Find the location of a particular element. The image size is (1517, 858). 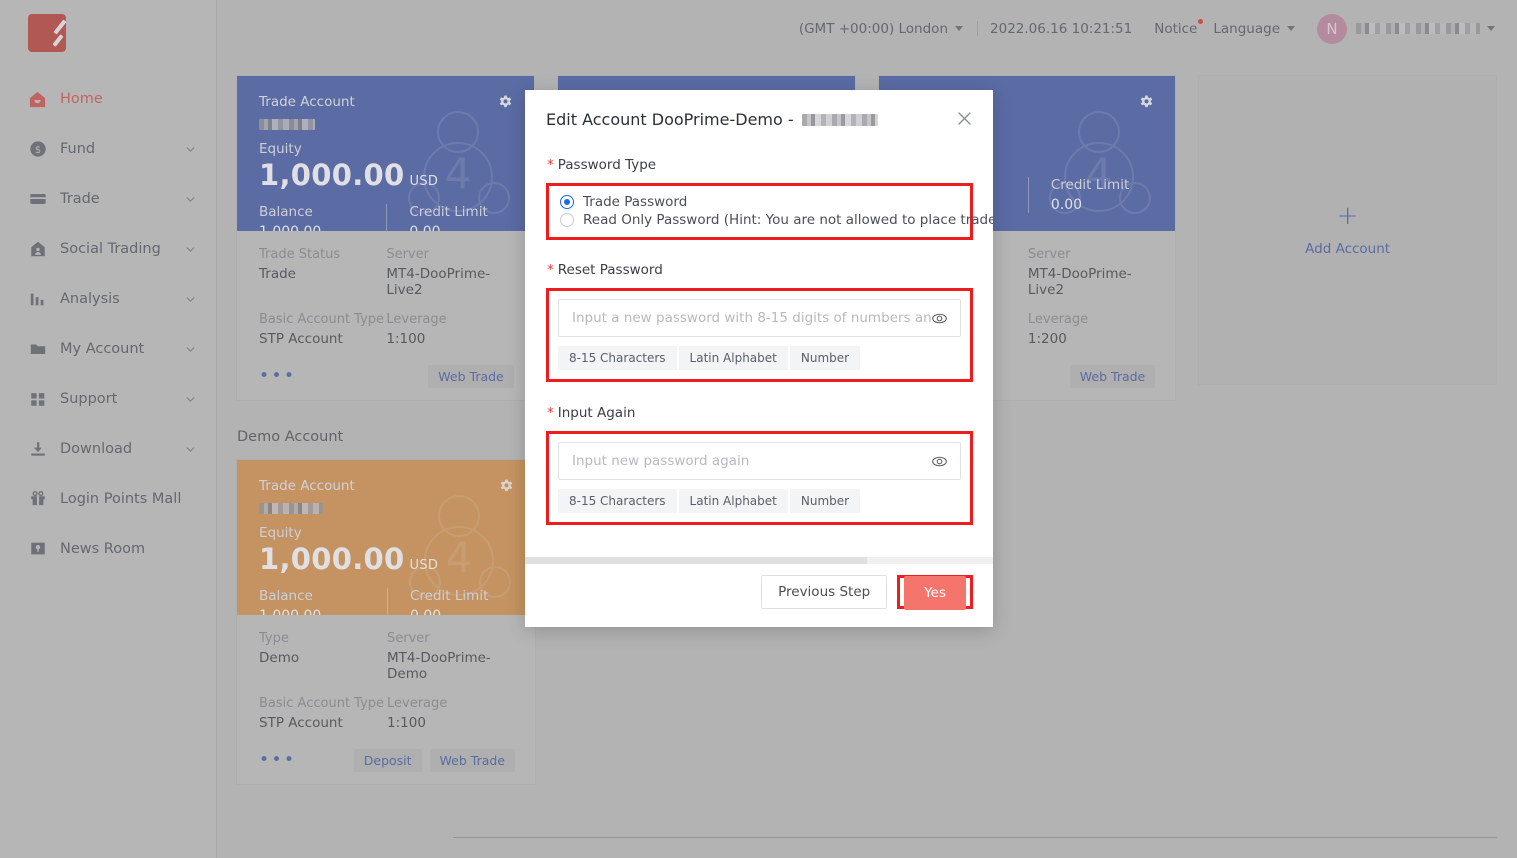

plus-icon: + is located at coordinates (1347, 216).